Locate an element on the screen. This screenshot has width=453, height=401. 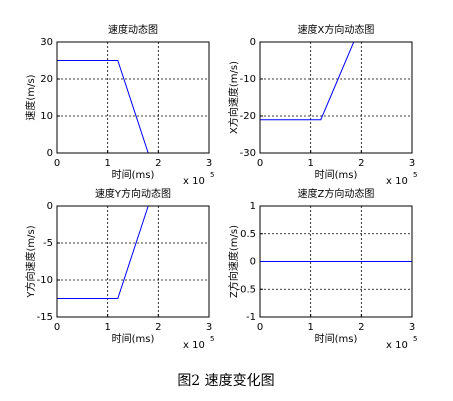
subplot-title: 速度Z方向动态图 is located at coordinates (336, 193).